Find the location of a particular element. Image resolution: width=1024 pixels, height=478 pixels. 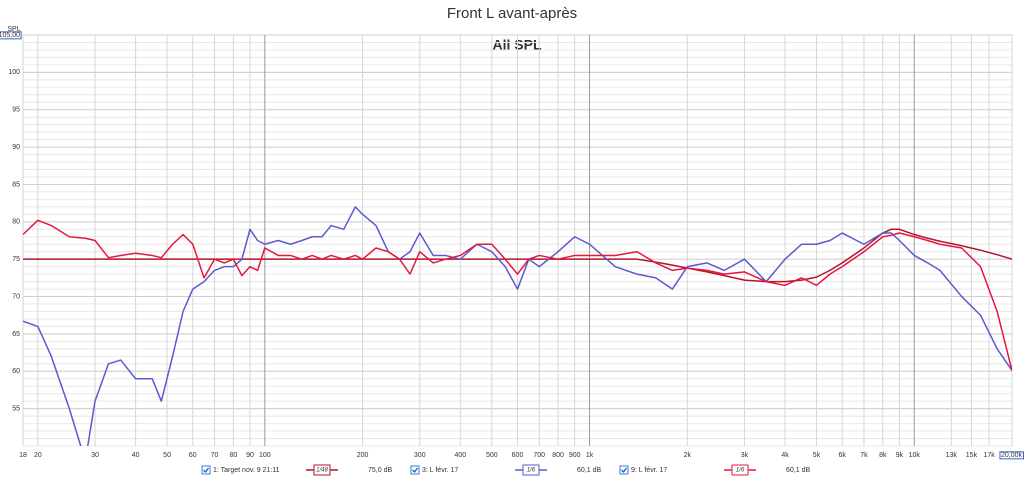

y-axis-label: SPL is located at coordinates (13, 29).